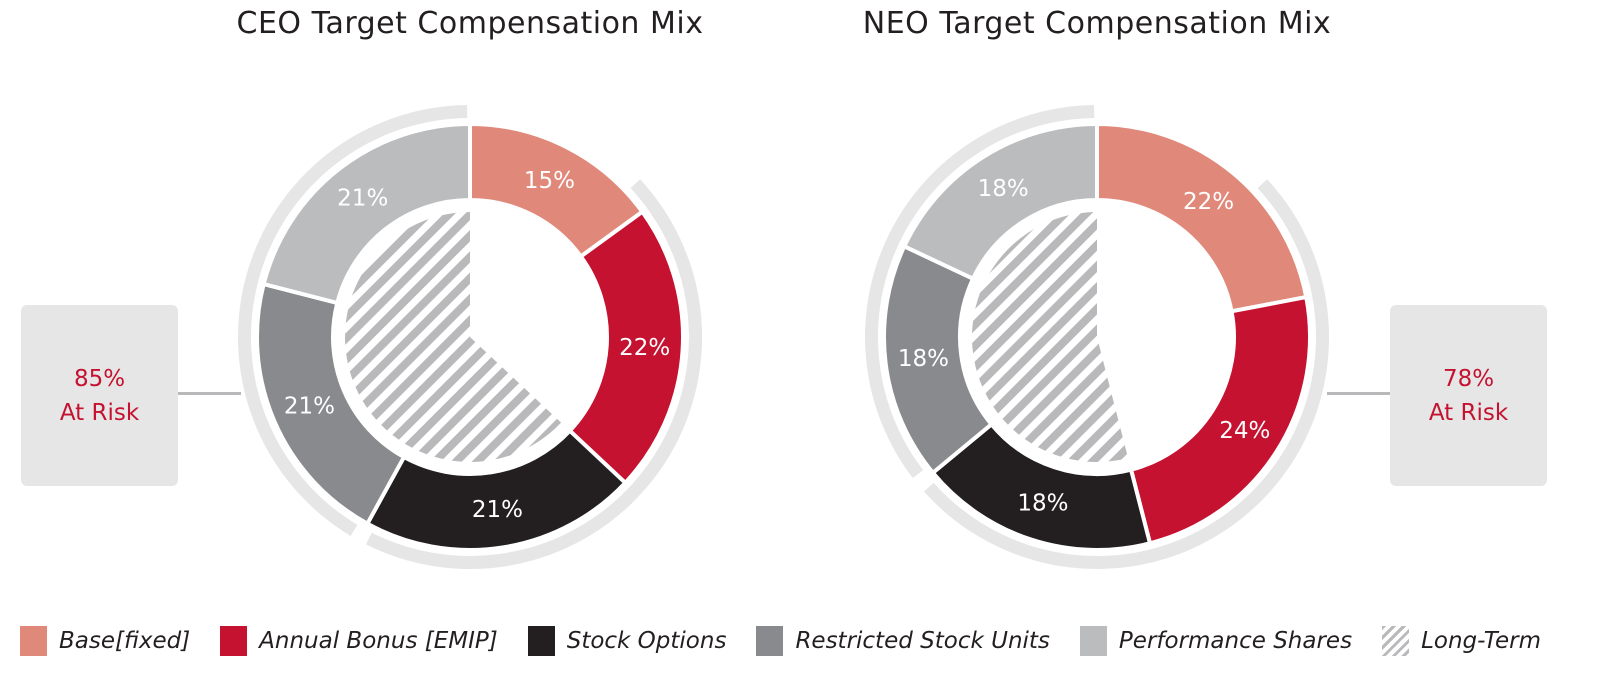 The height and width of the screenshot is (684, 1599). What do you see at coordinates (1358, 393) in the screenshot?
I see `neo-risk-connector` at bounding box center [1358, 393].